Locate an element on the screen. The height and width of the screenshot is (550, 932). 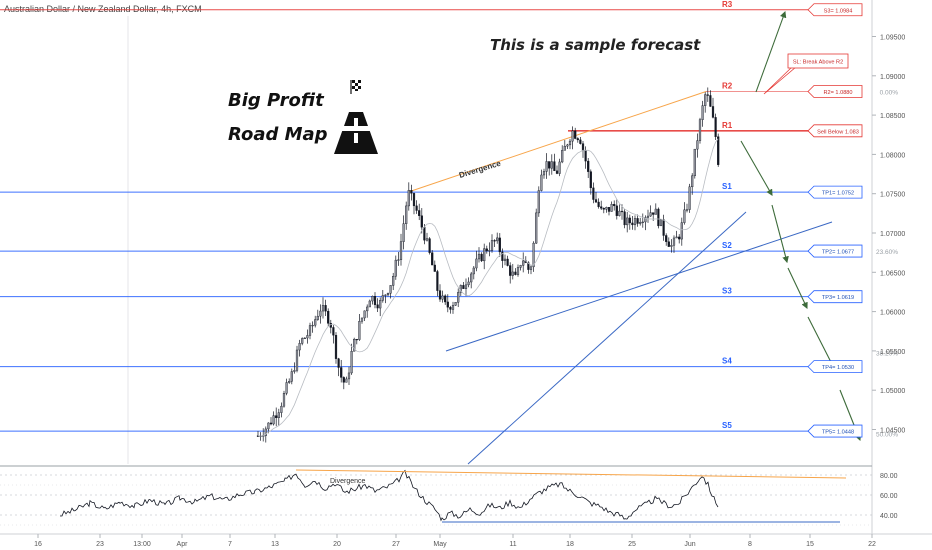
level-box-label: R2= 1.0880 is located at coordinates (837, 93).